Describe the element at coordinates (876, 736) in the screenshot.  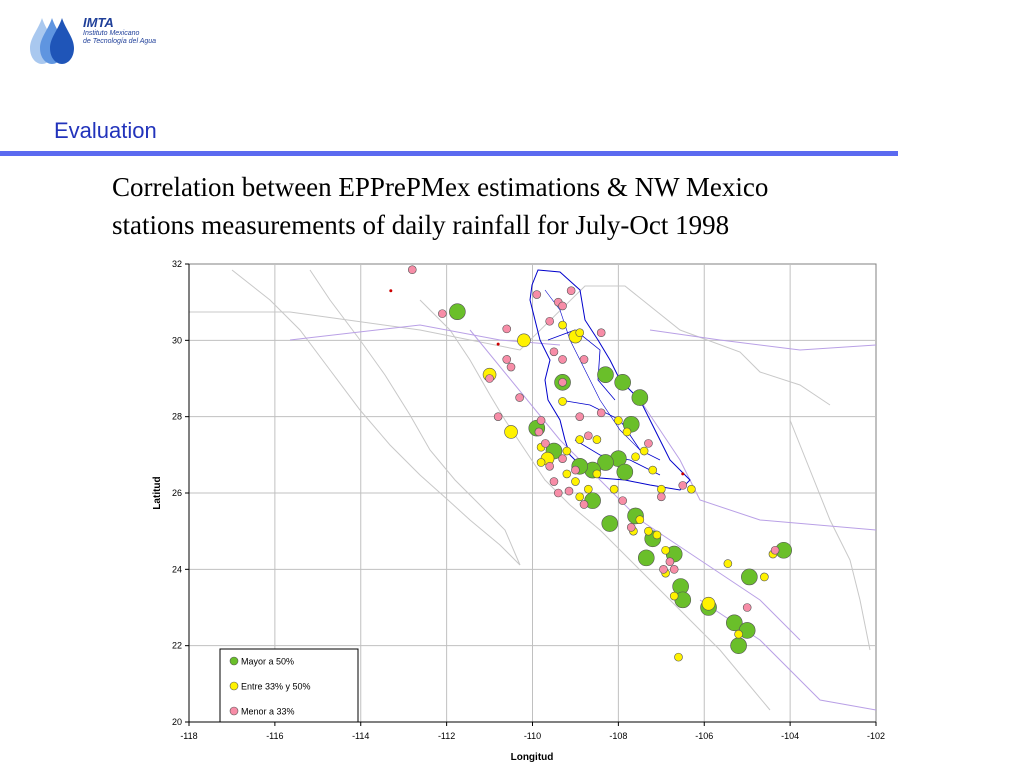
I see `x-tick-label: -102` at that location.